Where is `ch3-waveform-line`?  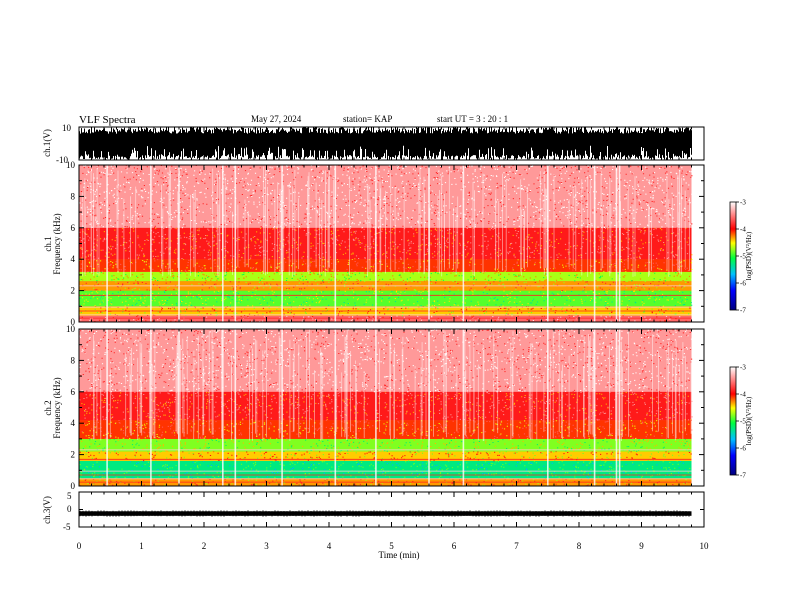
ch3-waveform-line is located at coordinates (384, 513).